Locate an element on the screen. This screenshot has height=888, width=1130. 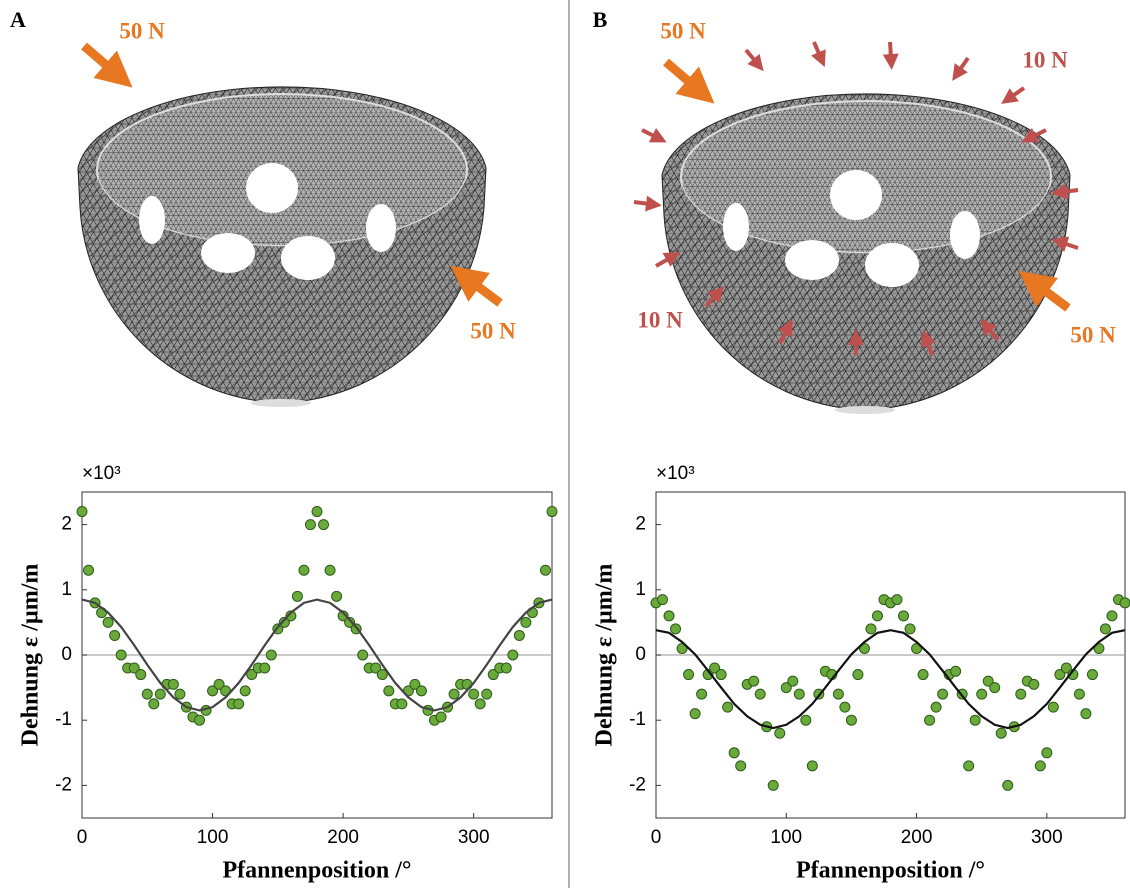
fit-line is located at coordinates (317, 655).